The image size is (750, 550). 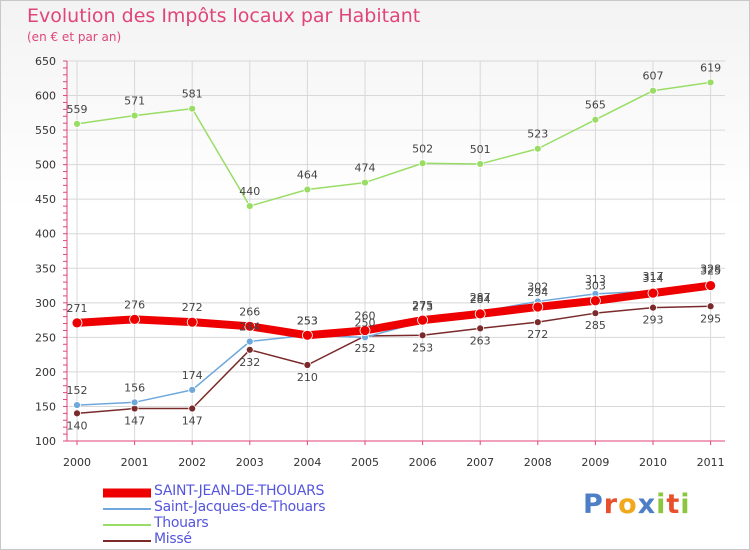 I want to click on data-label-misse: 140, so click(x=77, y=425).